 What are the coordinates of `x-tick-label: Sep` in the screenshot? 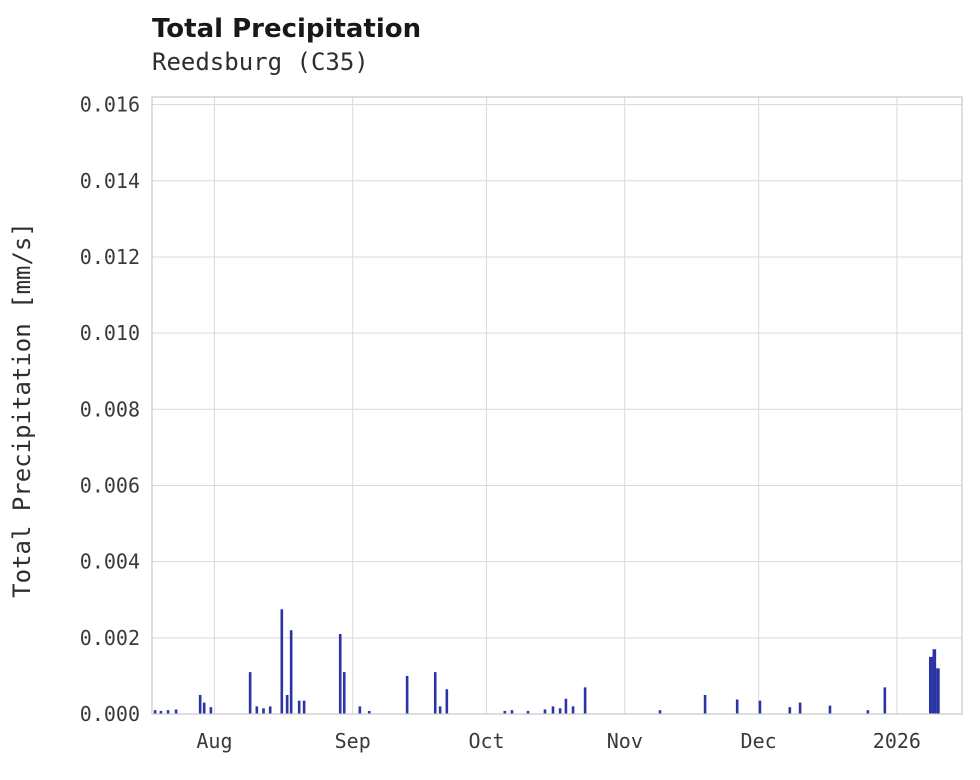 It's located at (353, 741).